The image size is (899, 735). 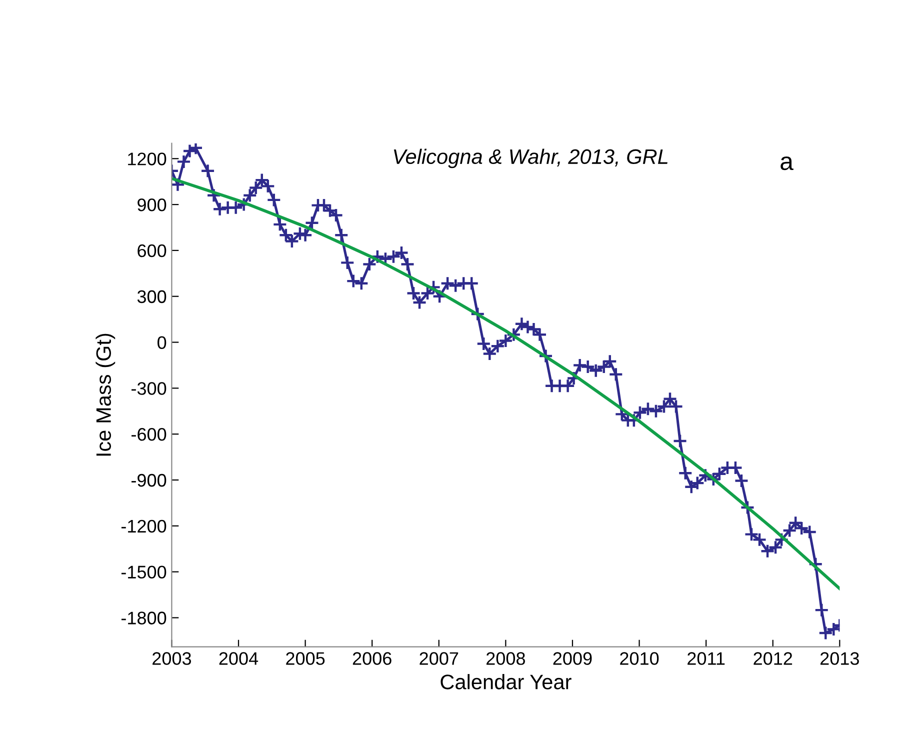 I want to click on x-tick-label: 2010, so click(x=639, y=658).